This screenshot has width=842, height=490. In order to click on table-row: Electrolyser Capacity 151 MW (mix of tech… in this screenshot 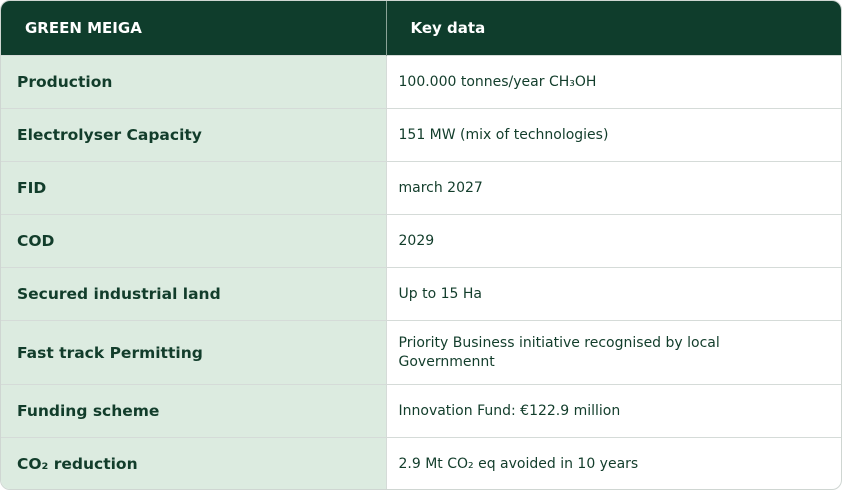, I will do `click(421, 135)`.